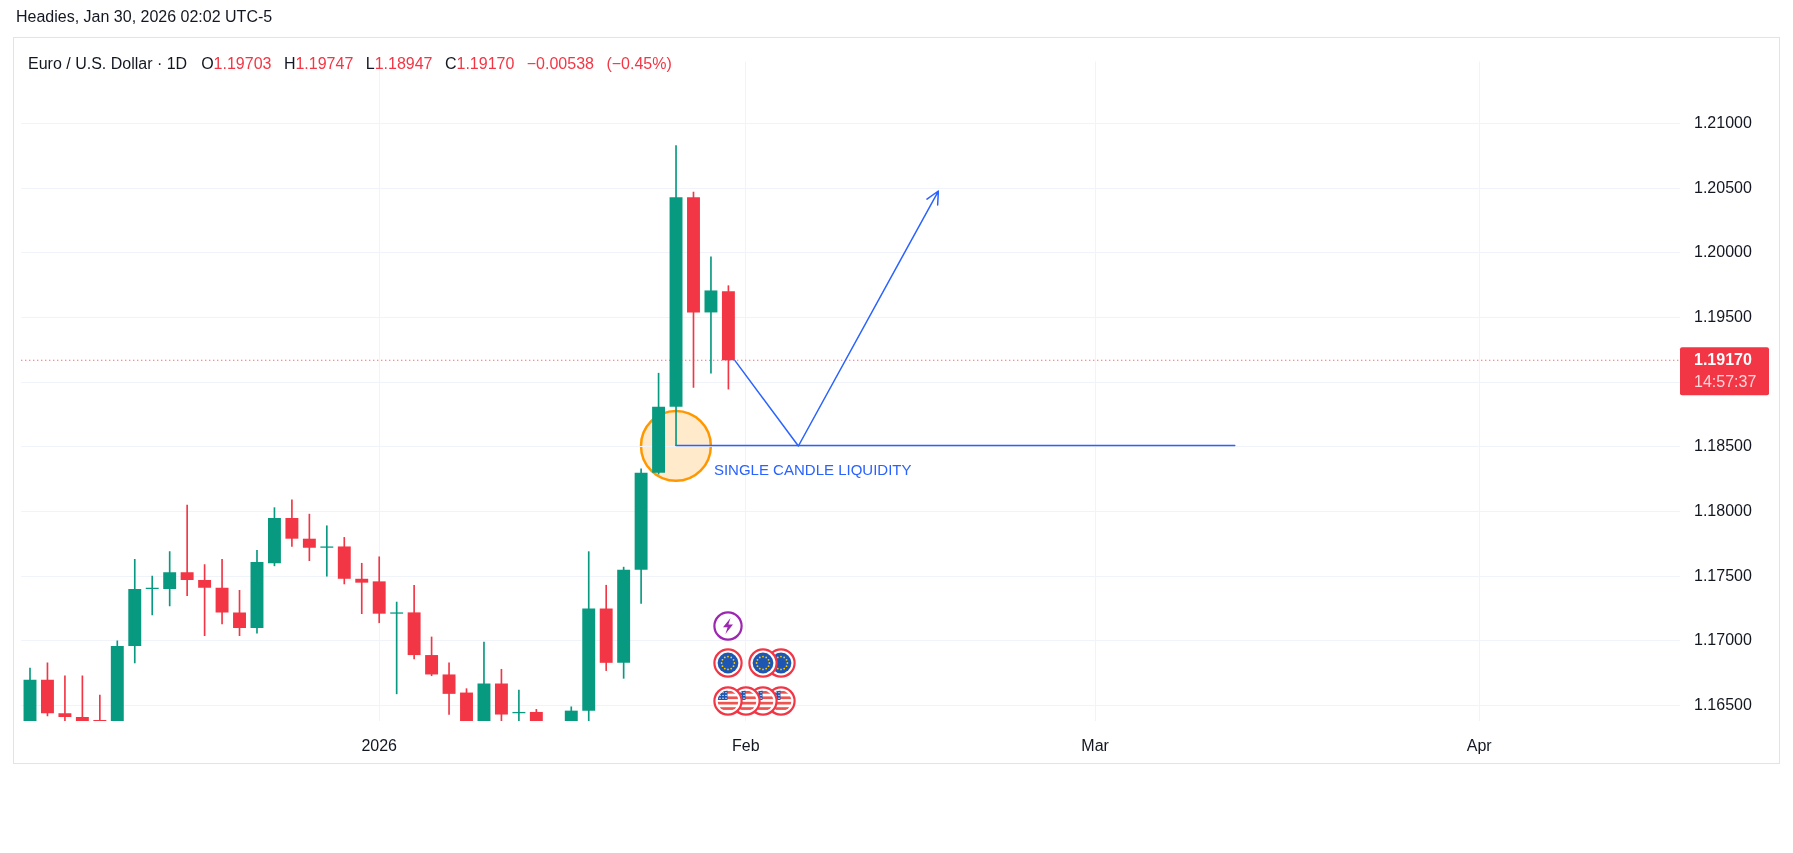 The image size is (1793, 853). I want to click on y-tick-label: 1.18000, so click(1723, 510).